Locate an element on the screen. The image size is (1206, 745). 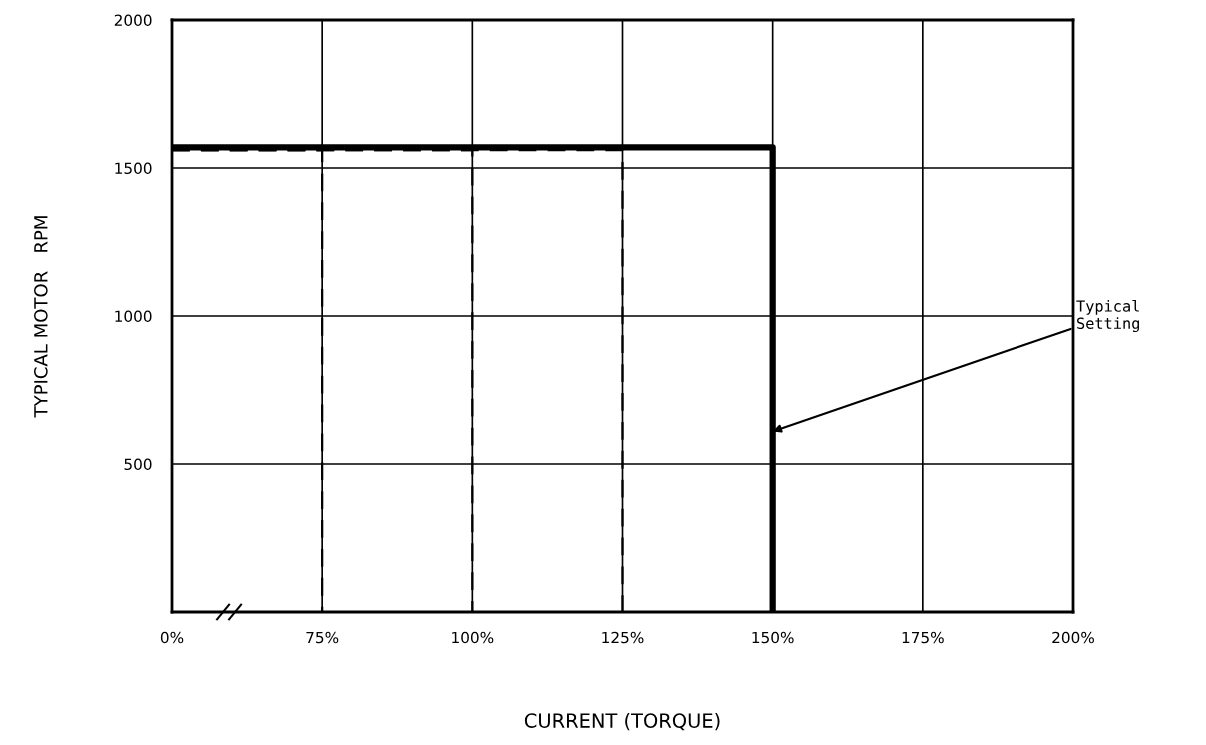
x-tick-label: 0% is located at coordinates (172, 637).